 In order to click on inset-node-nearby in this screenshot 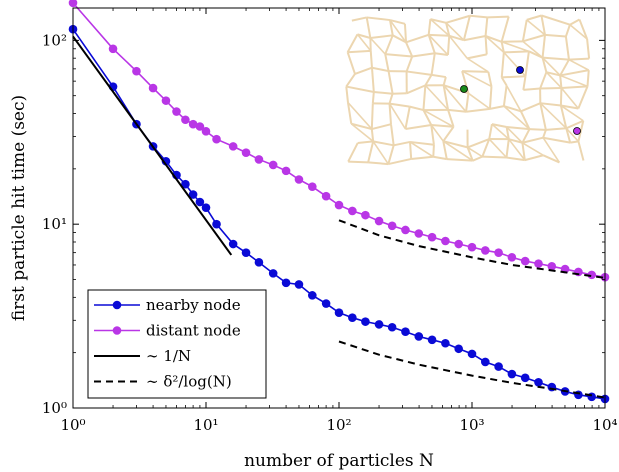, I will do `click(520, 70)`.